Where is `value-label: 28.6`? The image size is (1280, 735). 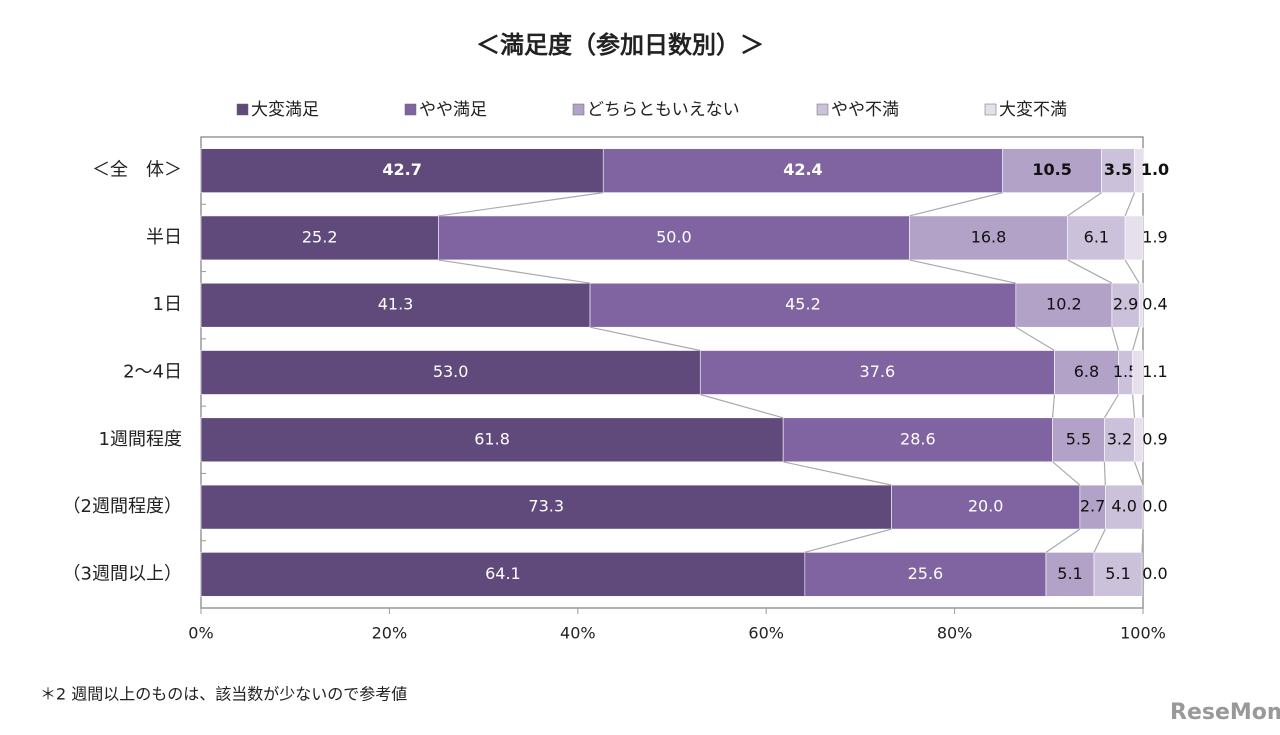 value-label: 28.6 is located at coordinates (918, 438).